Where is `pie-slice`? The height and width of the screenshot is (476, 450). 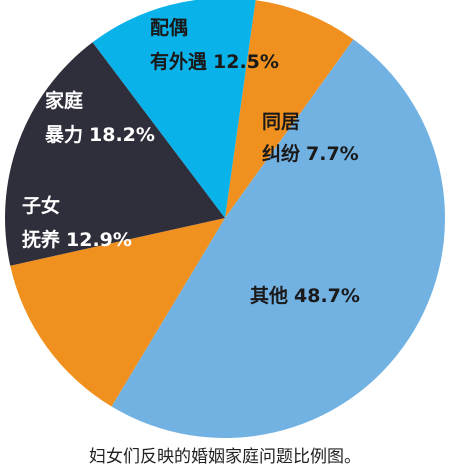 pie-slice is located at coordinates (289, 109).